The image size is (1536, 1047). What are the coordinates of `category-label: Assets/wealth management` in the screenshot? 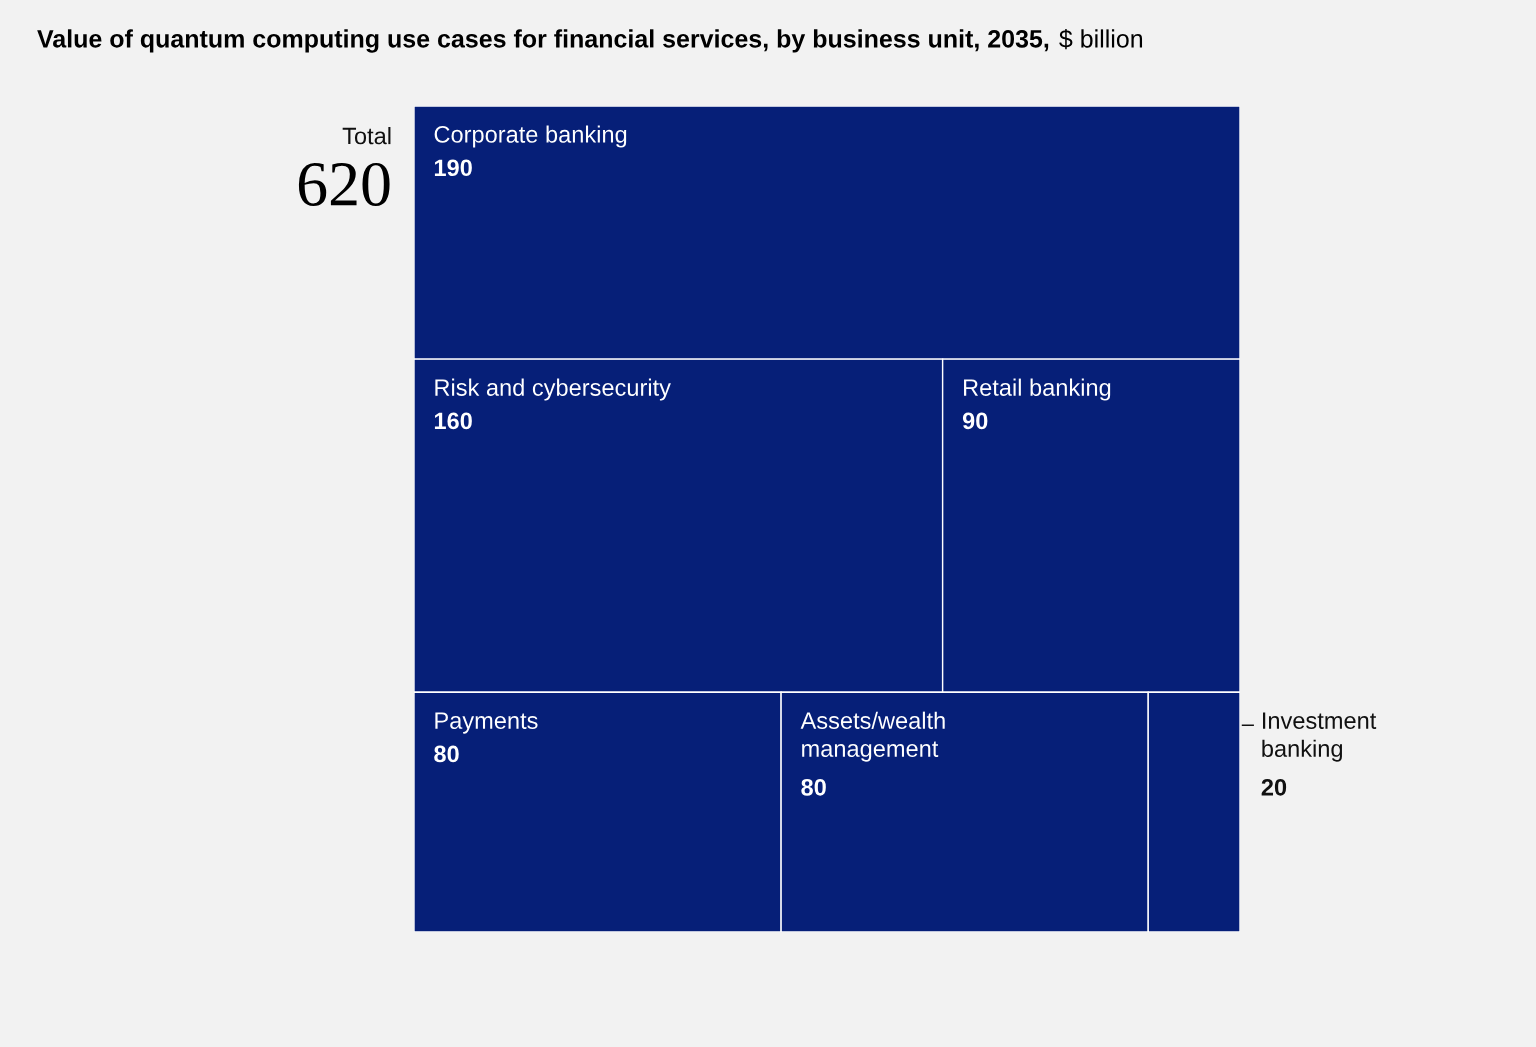 It's located at (872, 736).